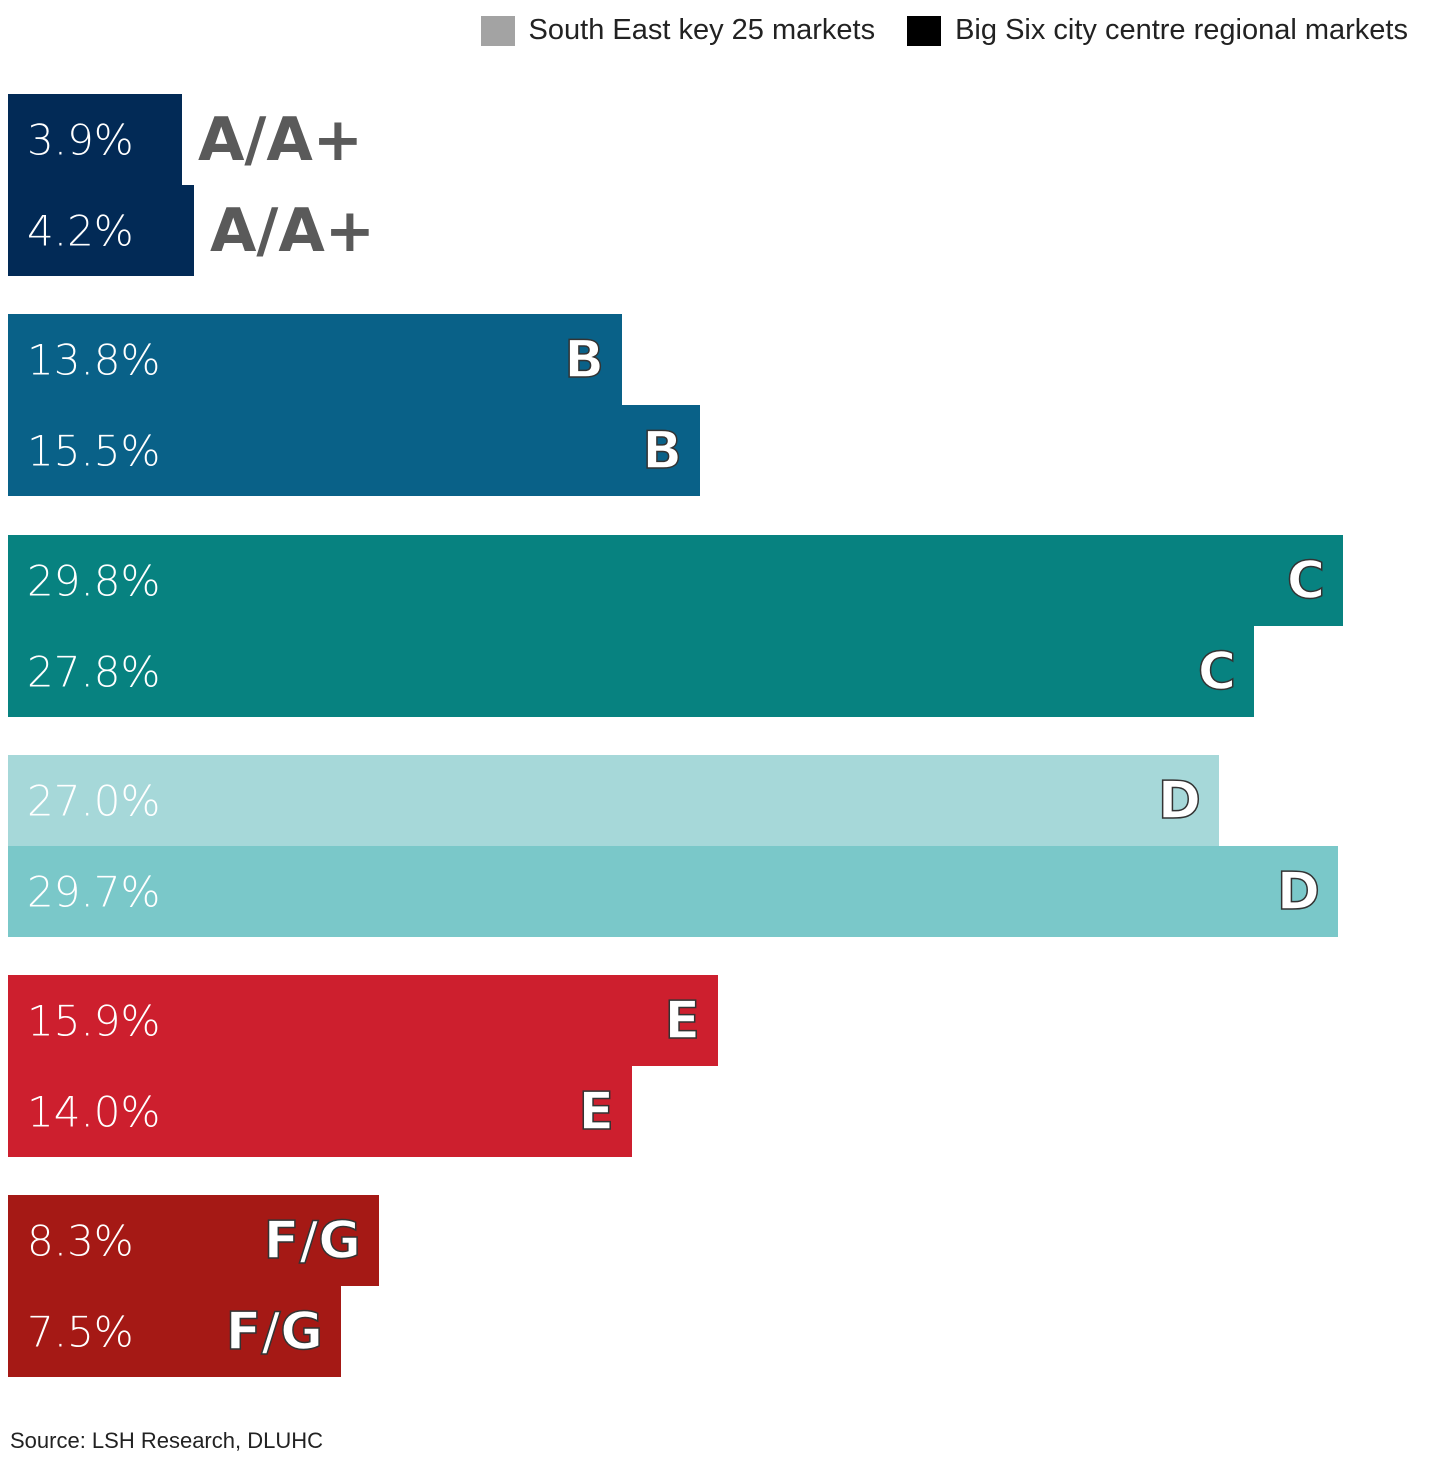  I want to click on bar: 4.2% A/A+, so click(191, 230).